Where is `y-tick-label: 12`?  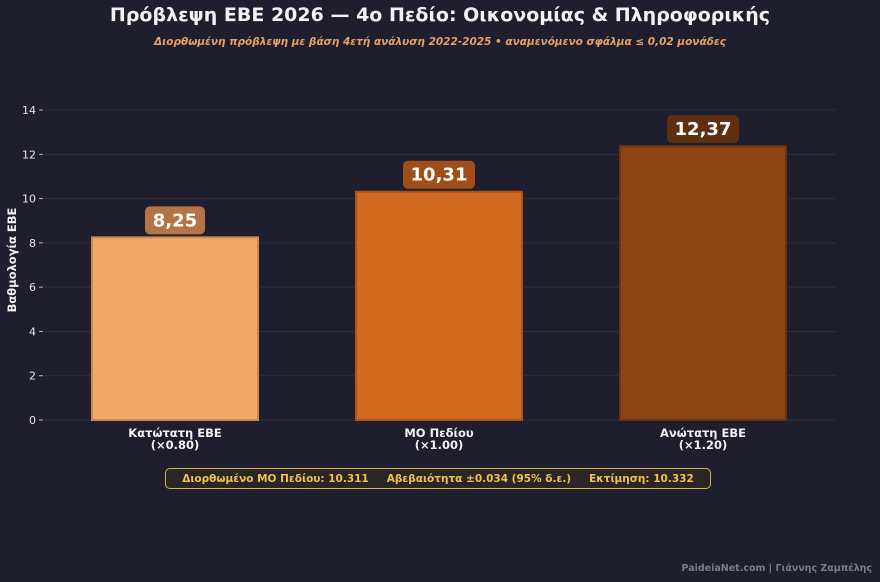 y-tick-label: 12 is located at coordinates (29, 154).